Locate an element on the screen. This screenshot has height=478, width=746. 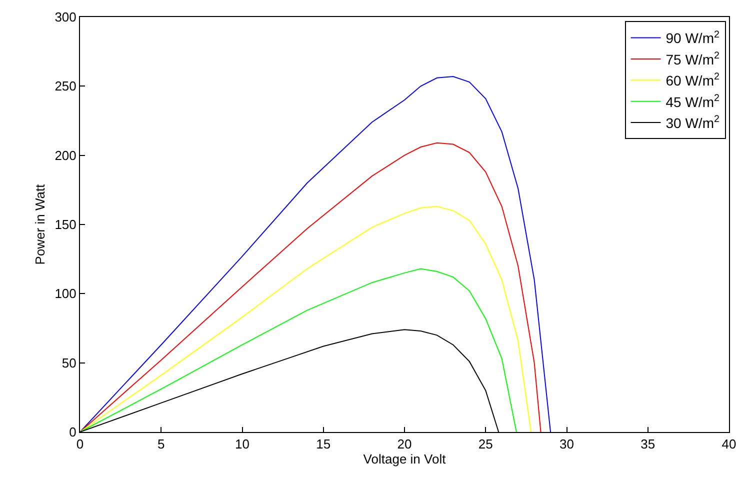
x-tick-label: 15 is located at coordinates (323, 444).